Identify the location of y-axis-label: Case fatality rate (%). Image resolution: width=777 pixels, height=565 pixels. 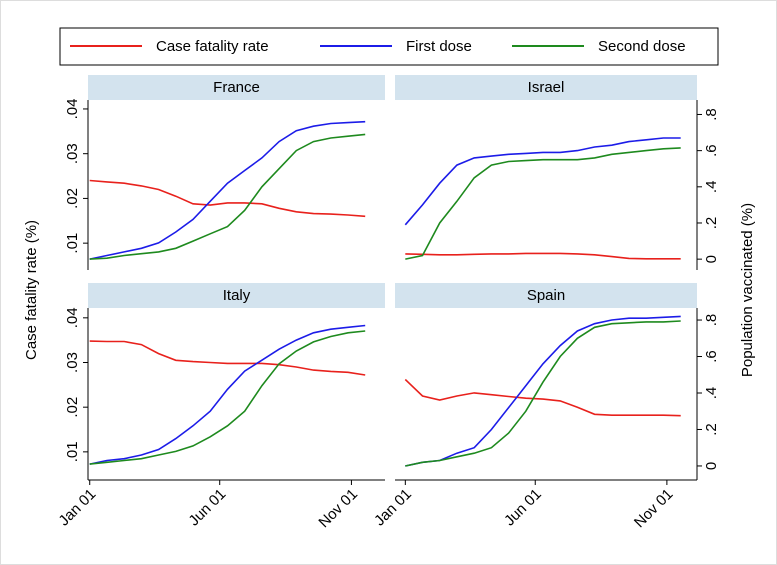
(31, 290).